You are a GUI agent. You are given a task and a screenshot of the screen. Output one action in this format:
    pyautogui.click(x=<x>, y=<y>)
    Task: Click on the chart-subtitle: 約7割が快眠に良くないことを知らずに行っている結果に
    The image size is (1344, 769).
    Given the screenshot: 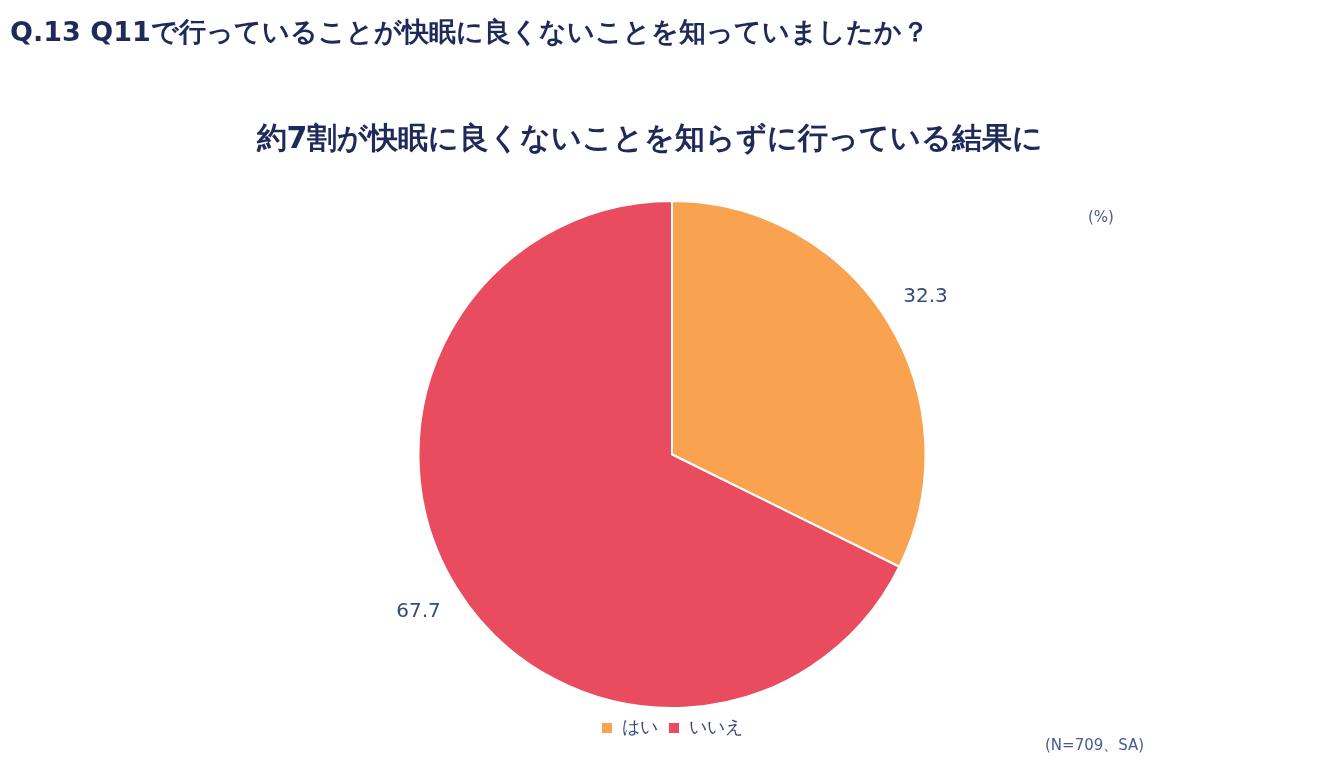 What is the action you would take?
    pyautogui.click(x=650, y=138)
    